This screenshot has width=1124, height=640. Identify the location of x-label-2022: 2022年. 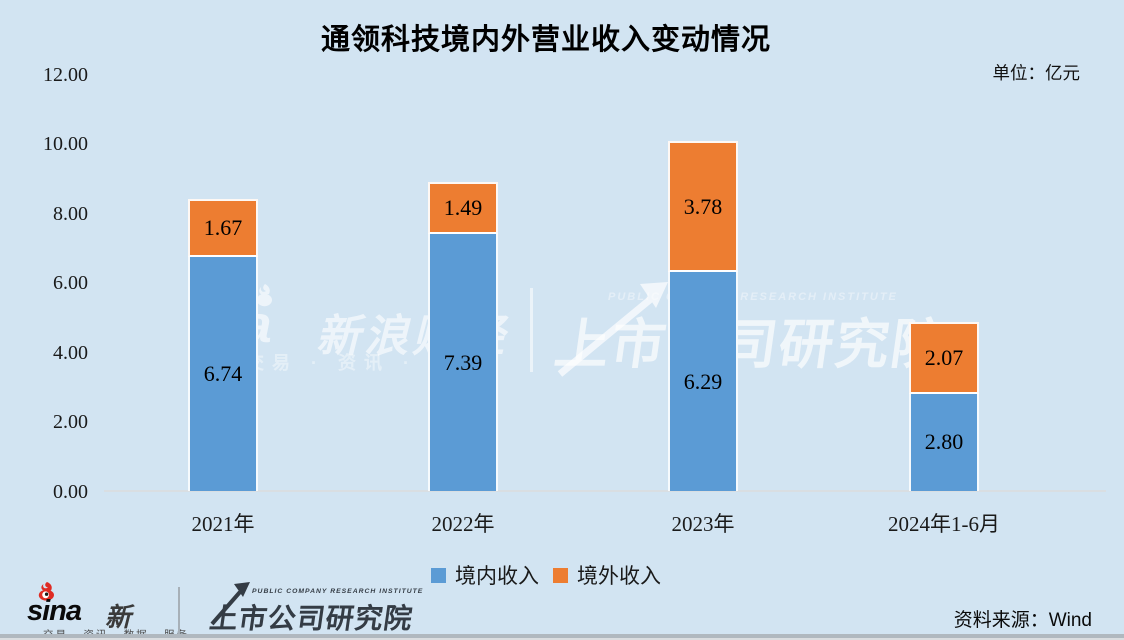
(463, 524).